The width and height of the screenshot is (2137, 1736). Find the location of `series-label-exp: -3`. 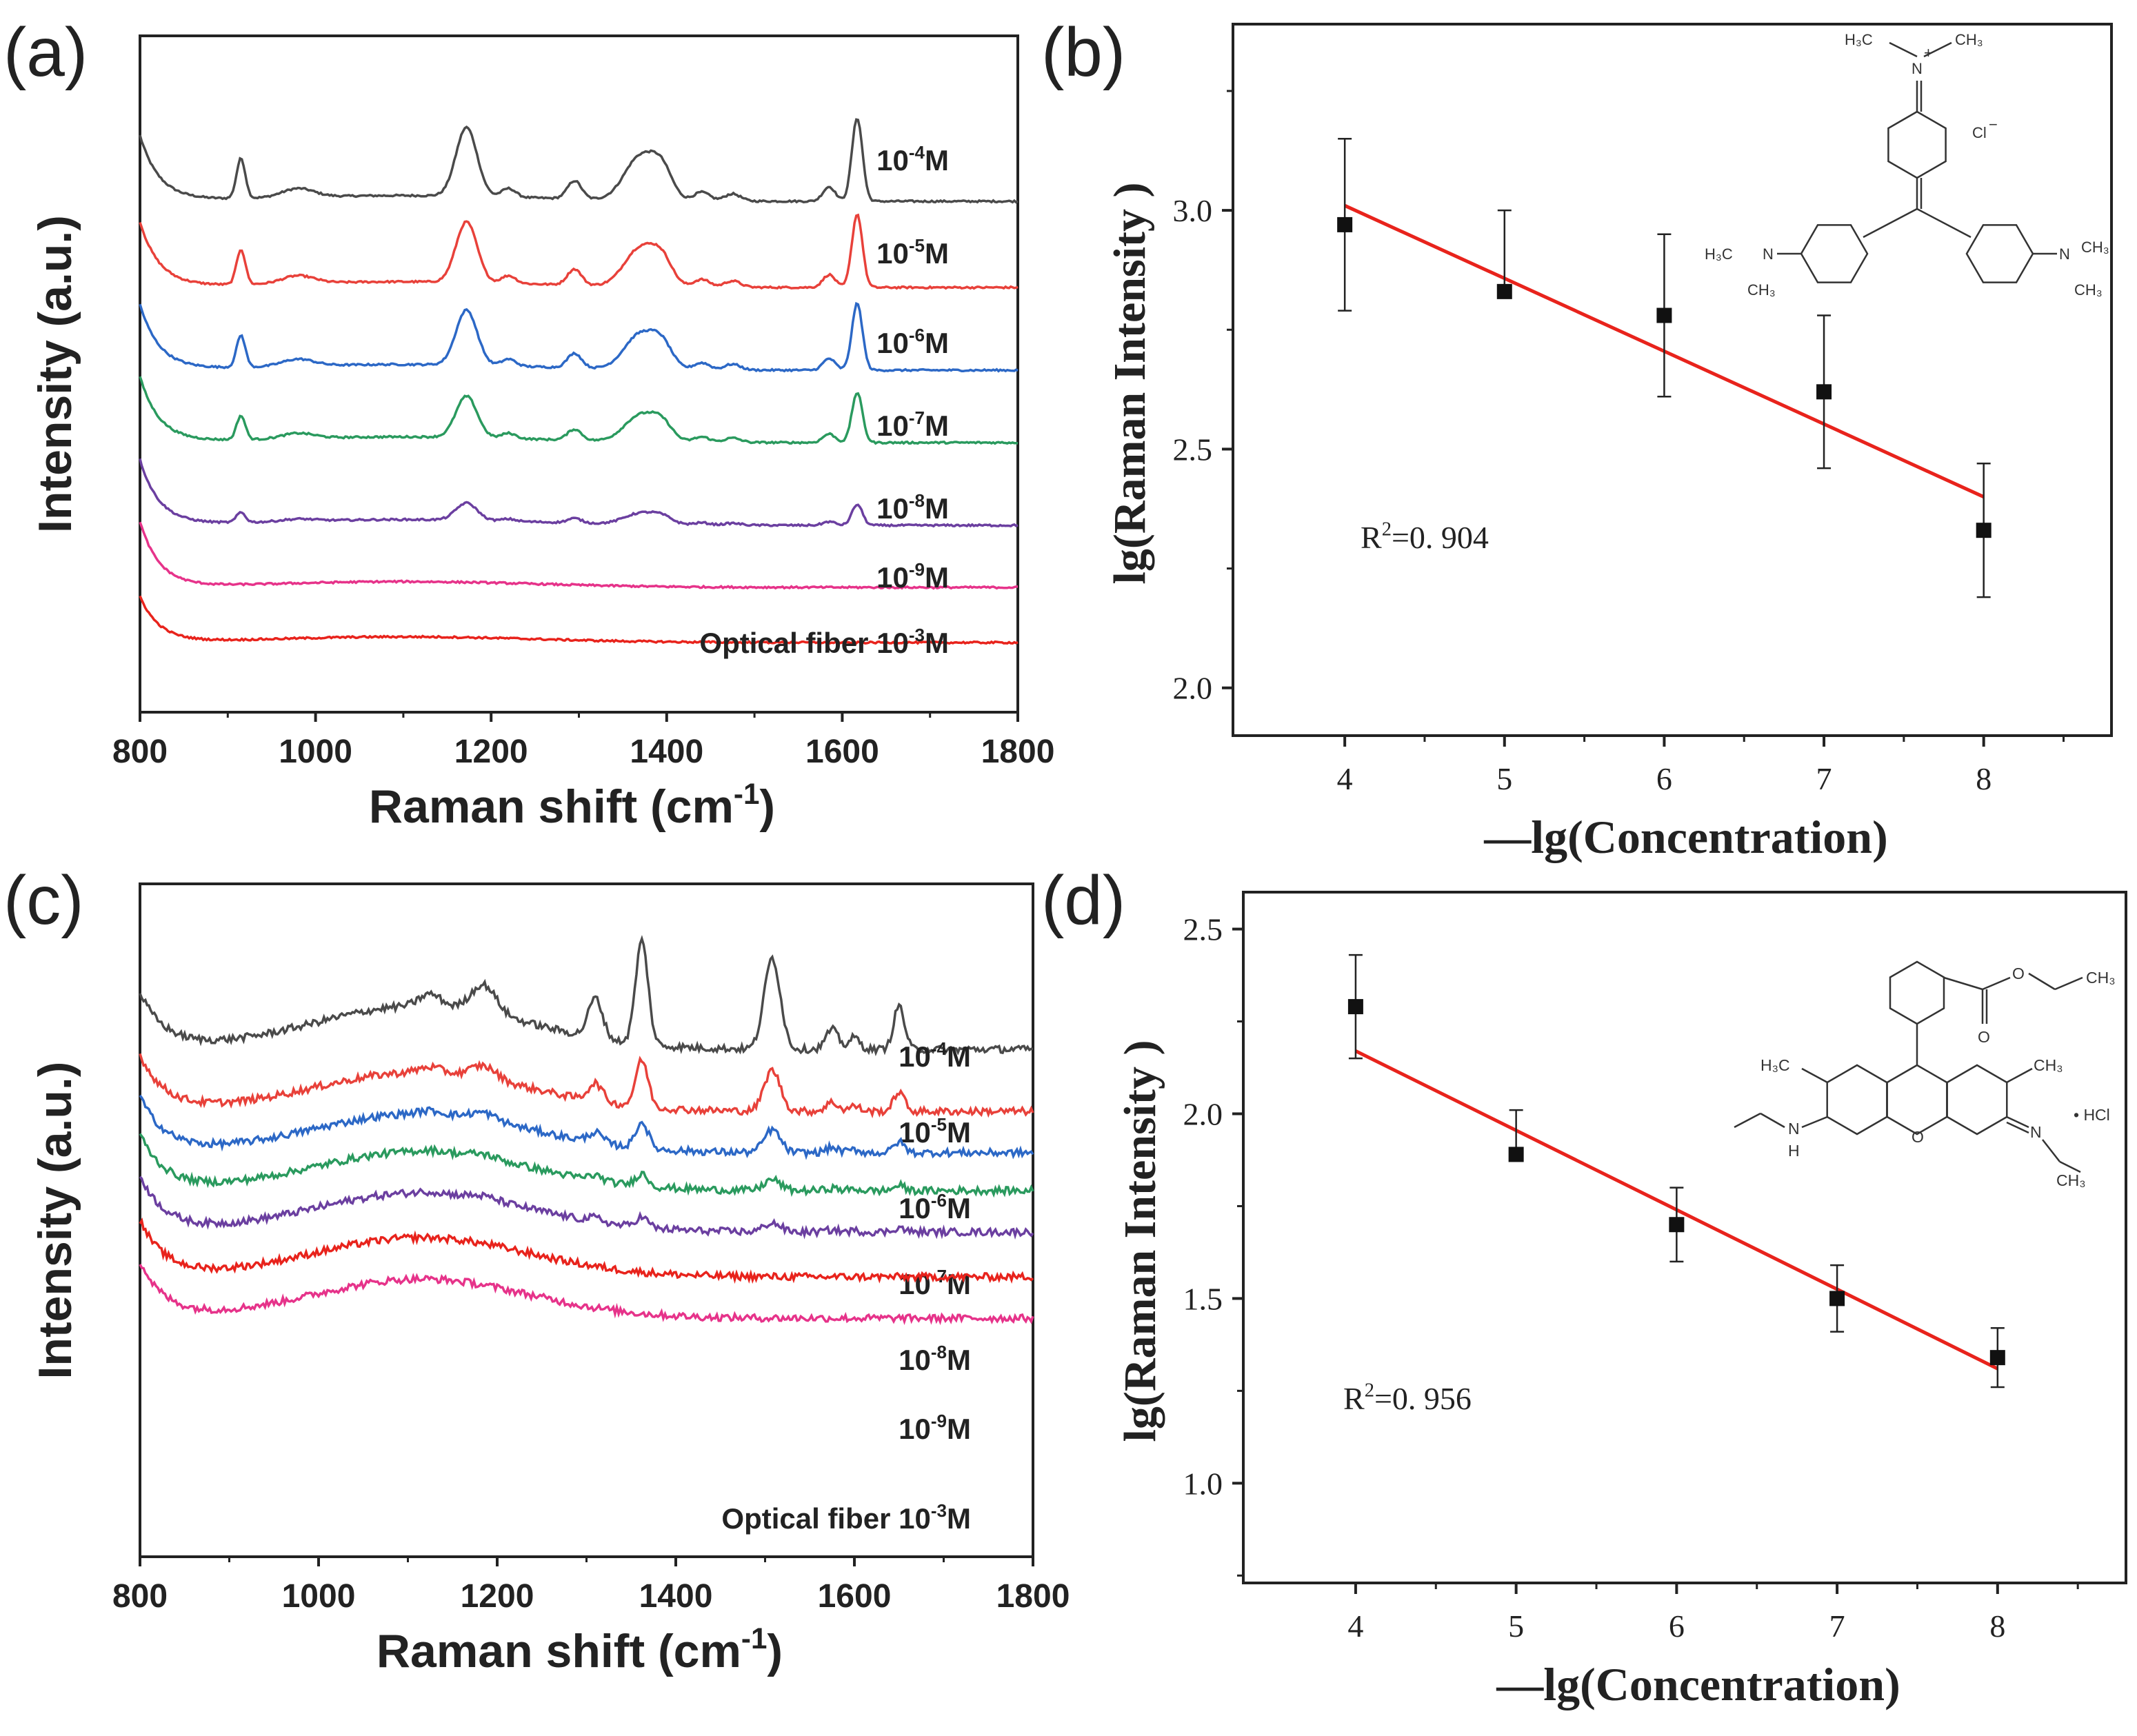

series-label-exp: -3 is located at coordinates (939, 1511).